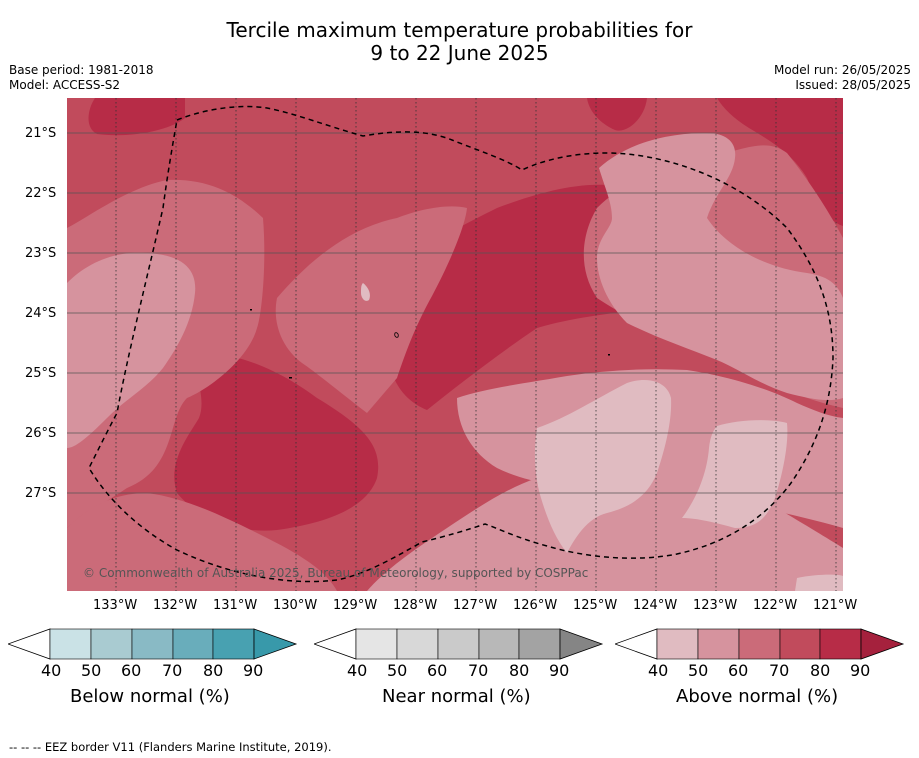 The image size is (919, 758). What do you see at coordinates (91, 670) in the screenshot?
I see `colorbar-below-tick-50: 50` at bounding box center [91, 670].